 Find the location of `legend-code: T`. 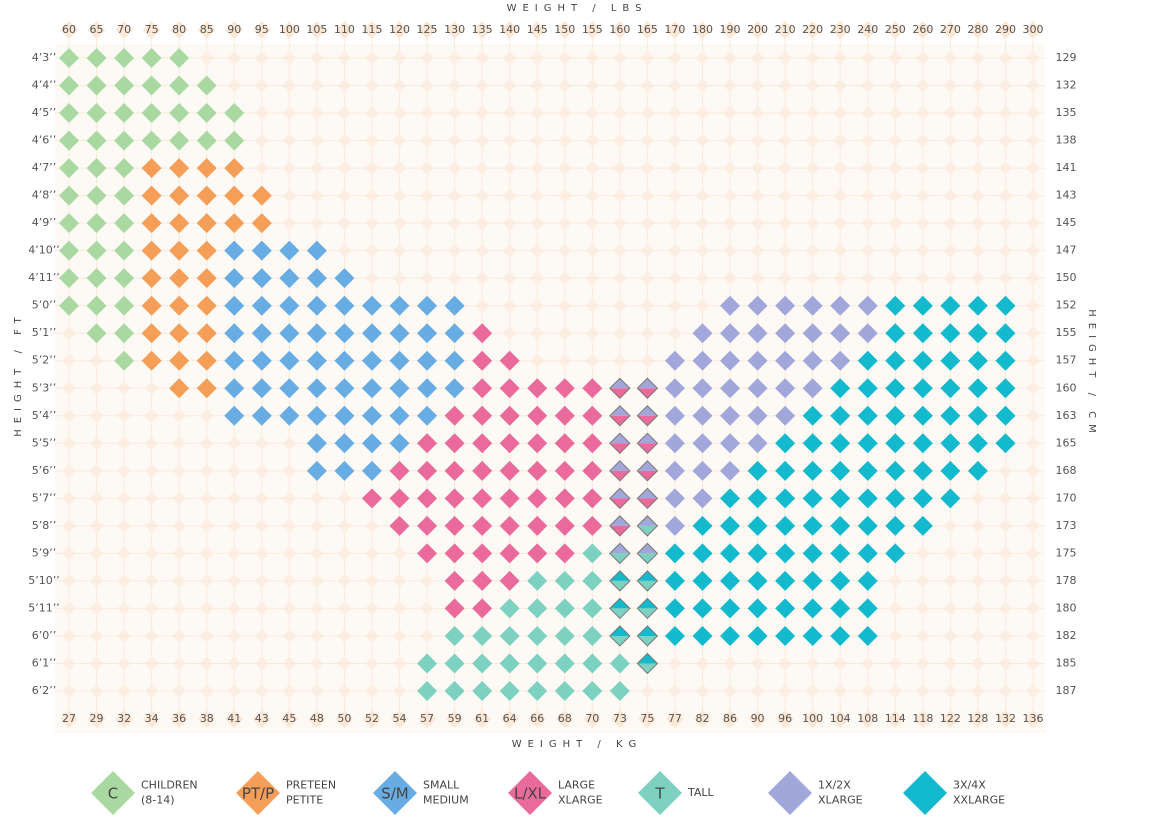

legend-code: T is located at coordinates (659, 794).